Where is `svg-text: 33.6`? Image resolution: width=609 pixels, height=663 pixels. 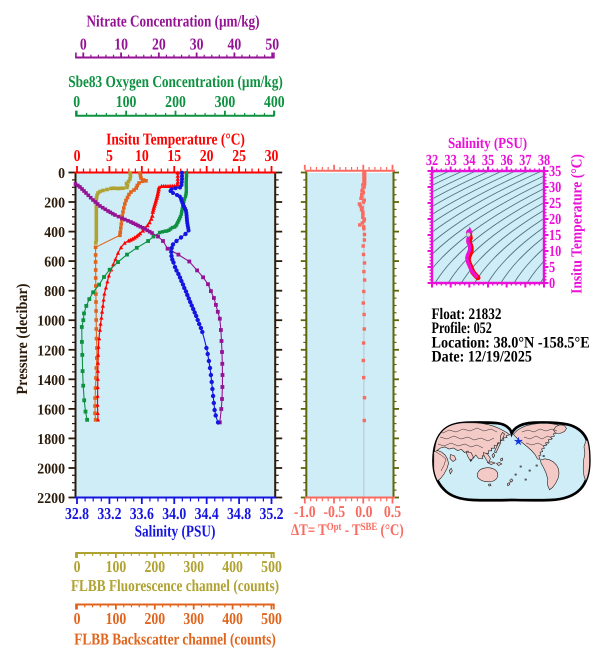
svg-text: 33.6 is located at coordinates (142, 513).